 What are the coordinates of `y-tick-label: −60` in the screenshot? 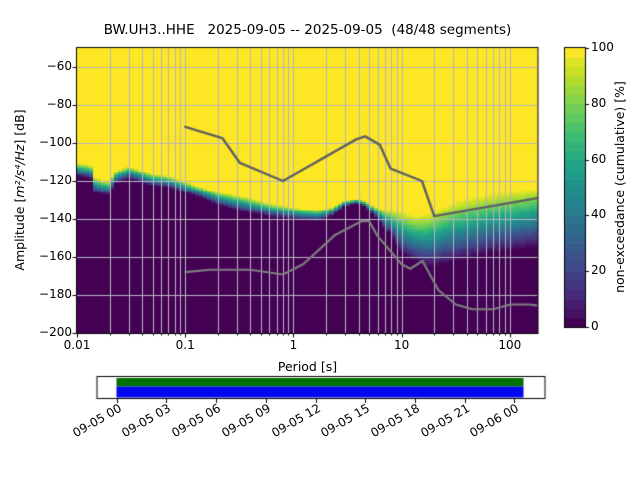 It's located at (59, 66).